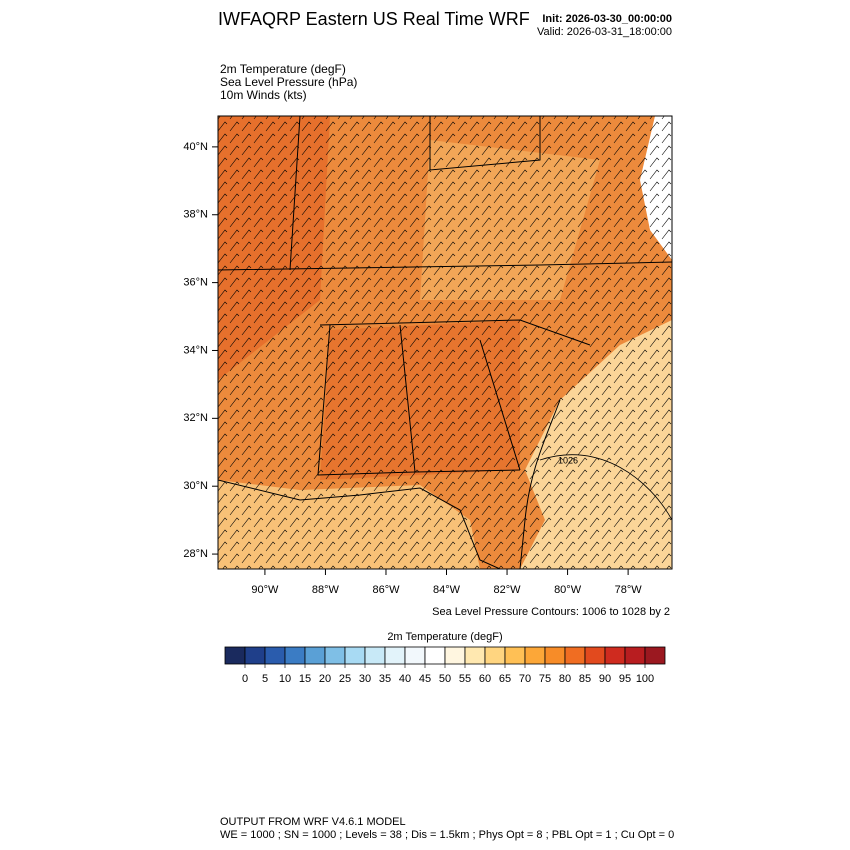  Describe the element at coordinates (265, 590) in the screenshot. I see `lon-tick-label: 90°W` at that location.